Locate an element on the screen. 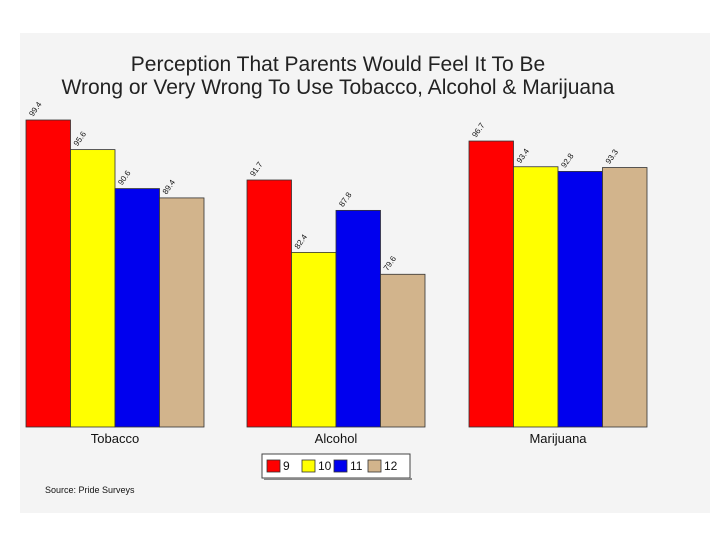  source-note: Source: Pride Surveys is located at coordinates (90, 490).